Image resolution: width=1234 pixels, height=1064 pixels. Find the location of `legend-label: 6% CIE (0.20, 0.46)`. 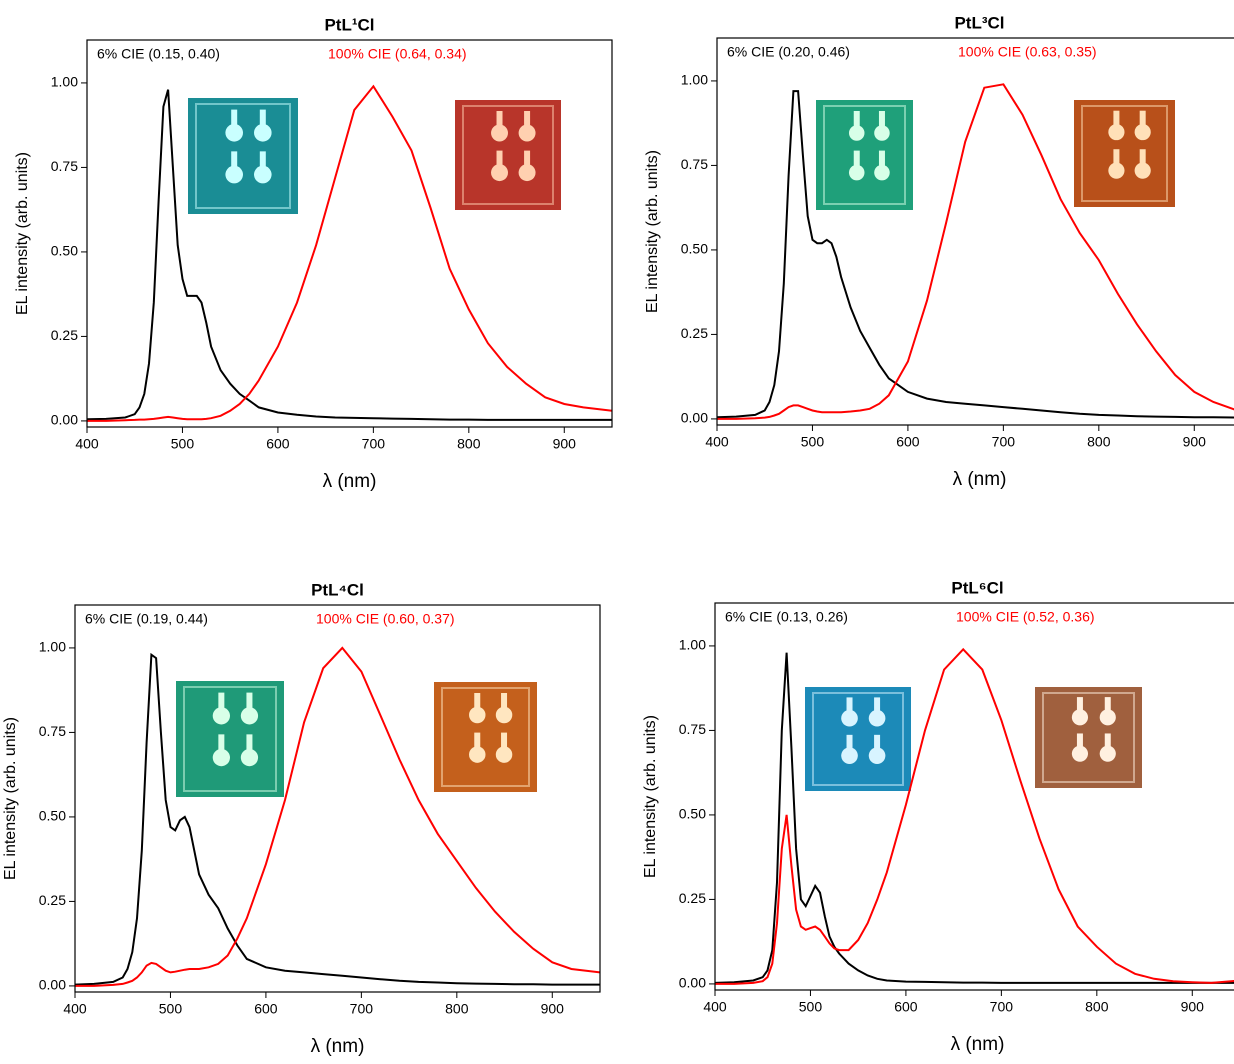

legend-label: 6% CIE (0.20, 0.46) is located at coordinates (788, 52).